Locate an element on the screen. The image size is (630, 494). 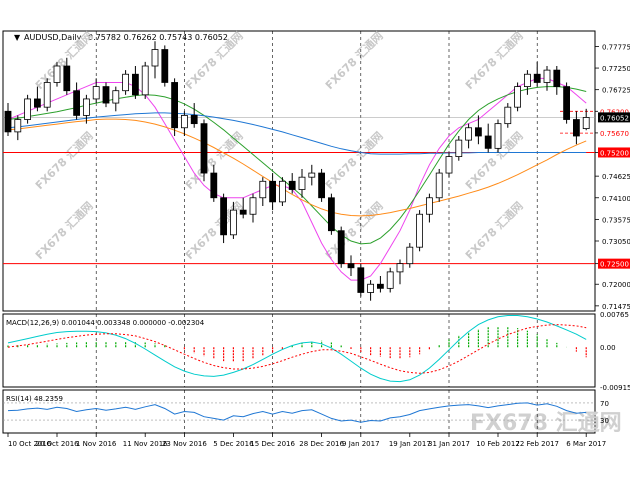
price-tag-label: 0.75200 is located at coordinates (614, 153).